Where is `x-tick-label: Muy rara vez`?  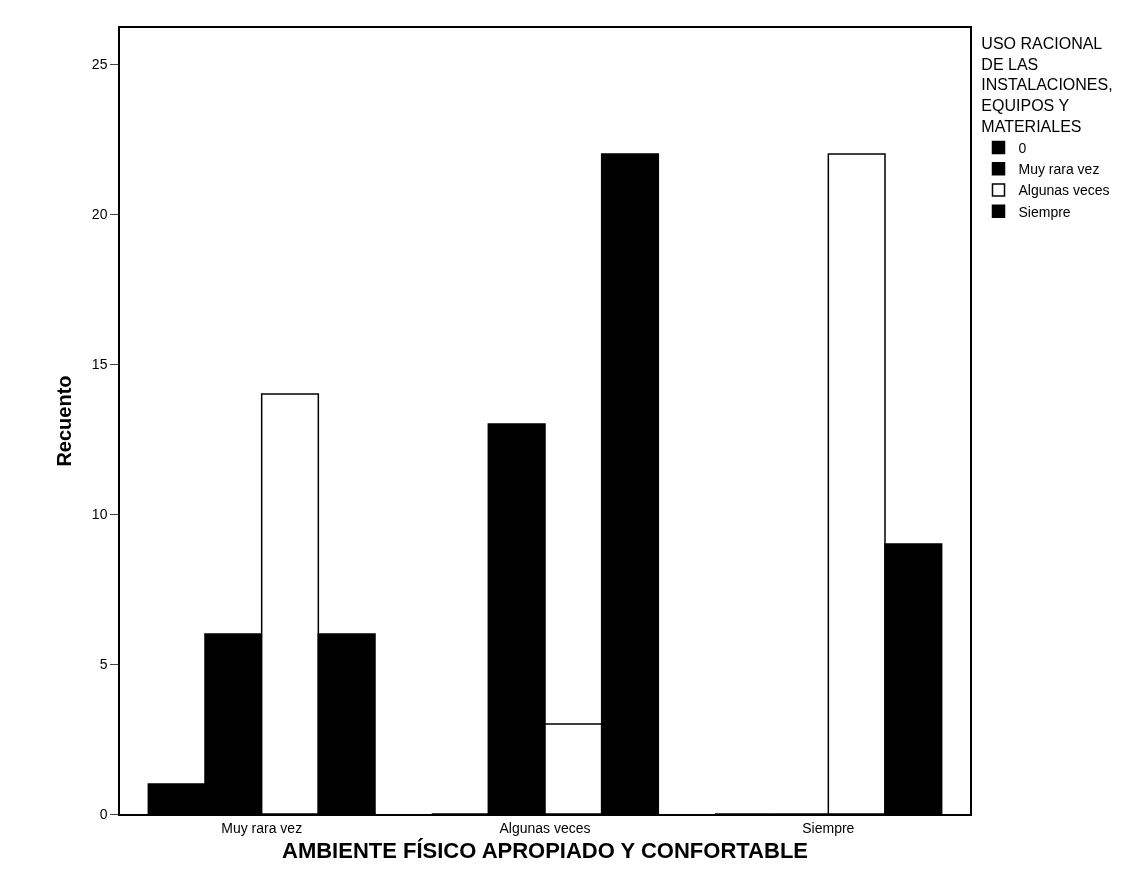 x-tick-label: Muy rara vez is located at coordinates (262, 827).